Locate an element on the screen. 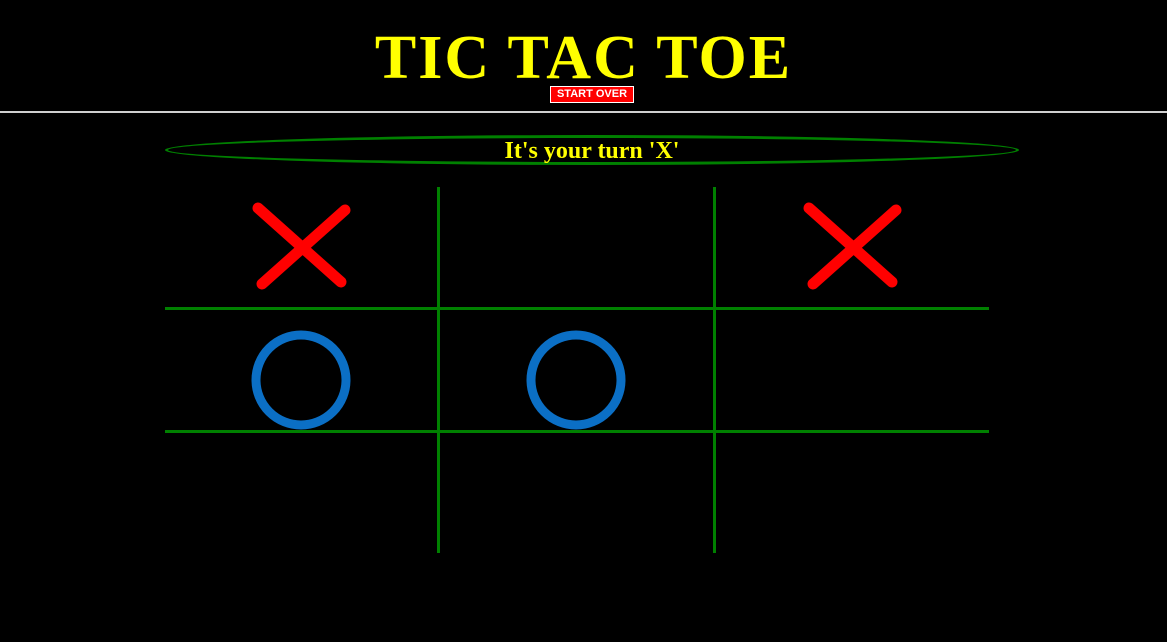 The height and width of the screenshot is (642, 1167). turn-status-banner: It's your turn 'X' is located at coordinates (592, 150).